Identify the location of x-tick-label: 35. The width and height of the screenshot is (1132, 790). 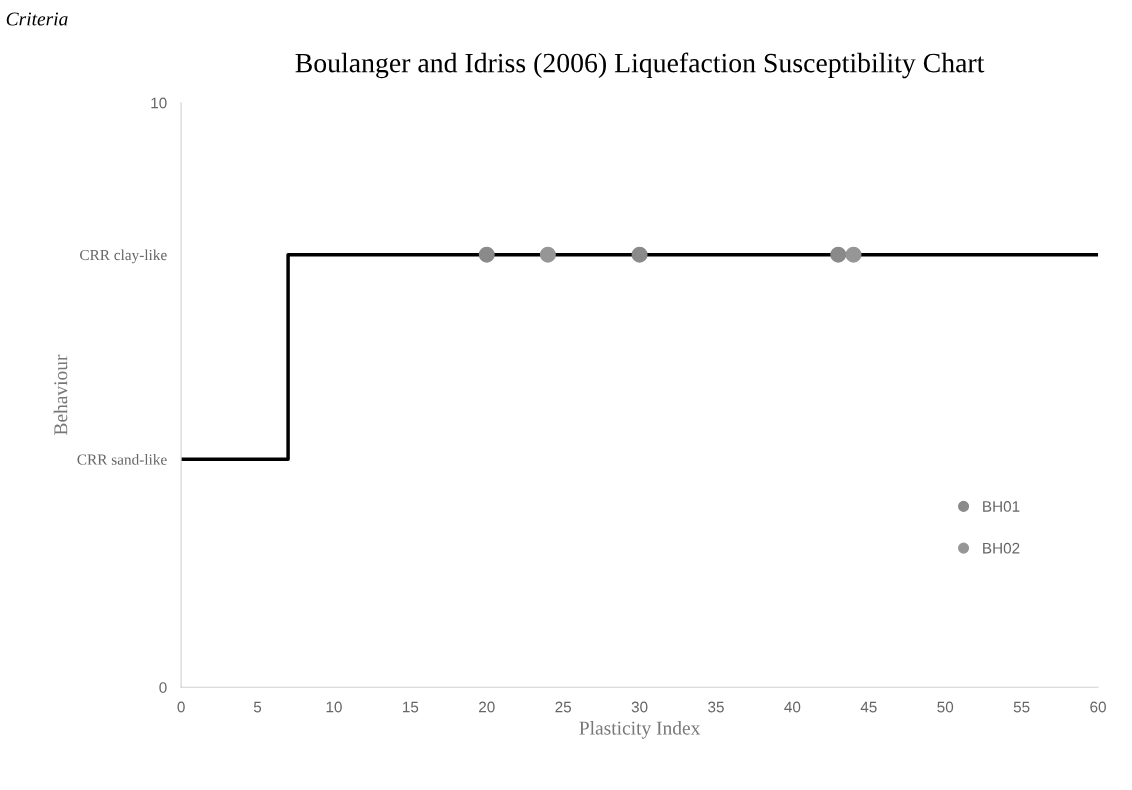
(716, 707).